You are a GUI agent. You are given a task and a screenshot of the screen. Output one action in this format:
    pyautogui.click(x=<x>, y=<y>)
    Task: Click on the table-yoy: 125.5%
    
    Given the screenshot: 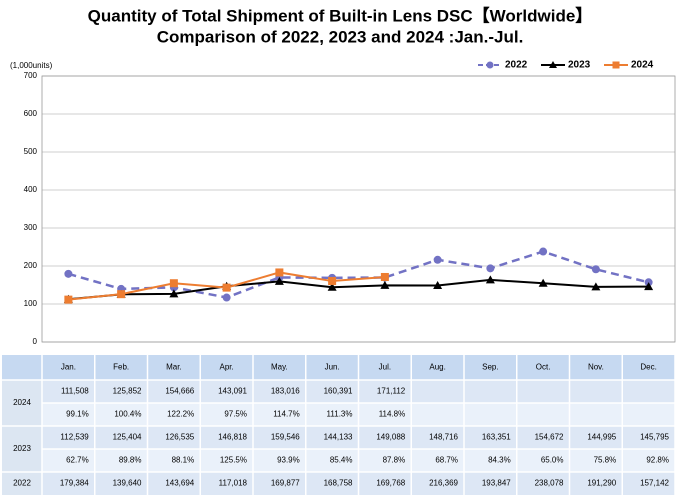 What is the action you would take?
    pyautogui.click(x=233, y=460)
    